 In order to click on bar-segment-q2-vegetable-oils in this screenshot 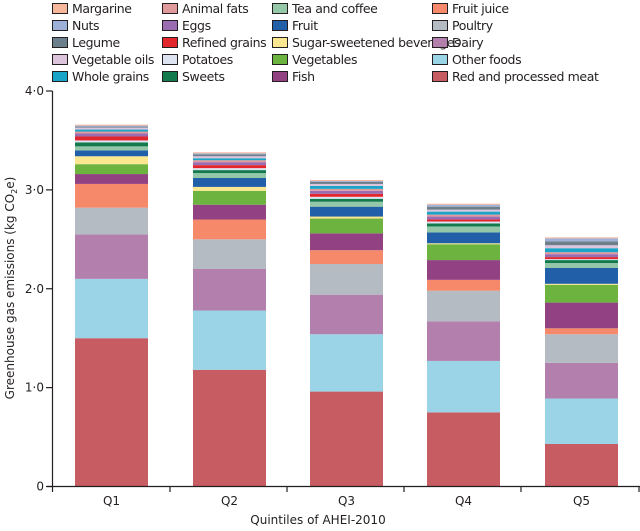, I will do `click(229, 157)`.